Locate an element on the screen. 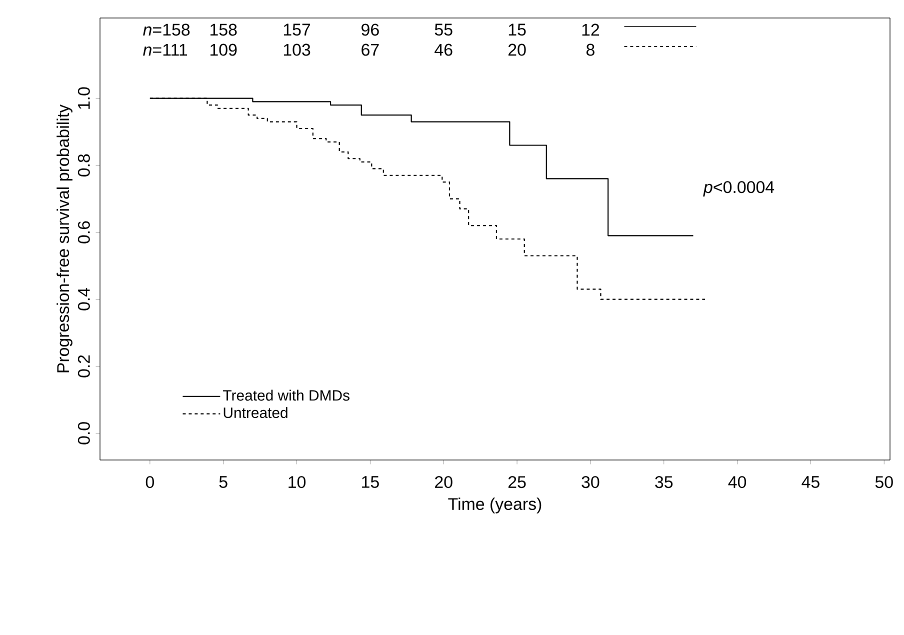 This screenshot has width=904, height=635. annotation: 55 is located at coordinates (443, 30).